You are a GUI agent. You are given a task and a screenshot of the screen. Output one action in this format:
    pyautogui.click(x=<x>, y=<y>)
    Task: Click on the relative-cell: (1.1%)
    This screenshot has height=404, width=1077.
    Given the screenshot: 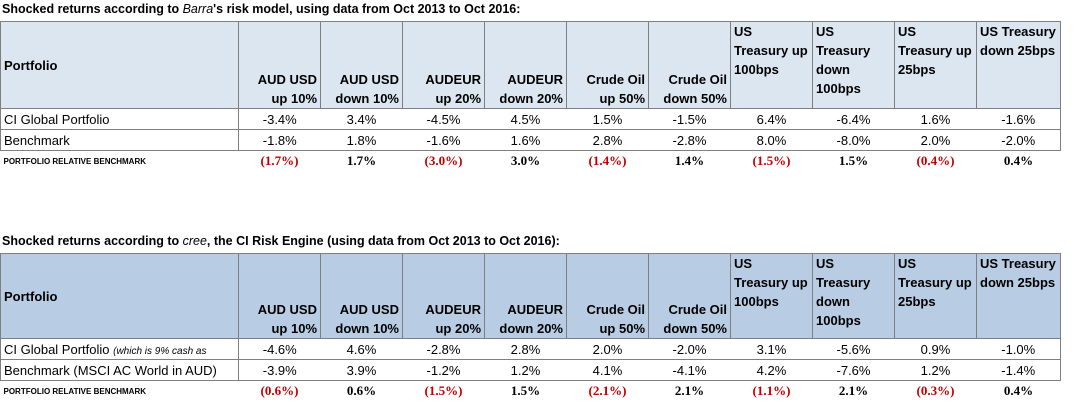 What is the action you would take?
    pyautogui.click(x=771, y=390)
    